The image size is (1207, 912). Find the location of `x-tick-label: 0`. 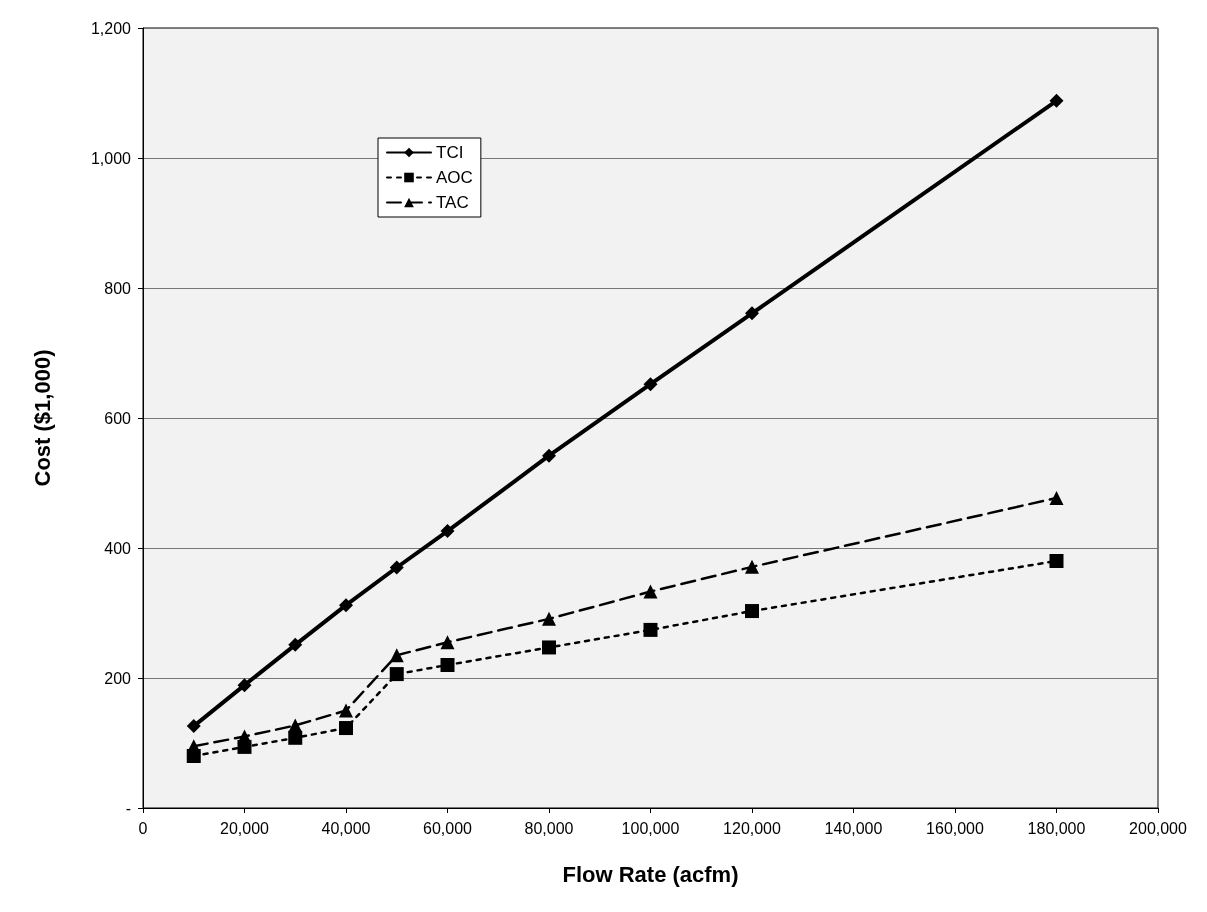

x-tick-label: 0 is located at coordinates (143, 828).